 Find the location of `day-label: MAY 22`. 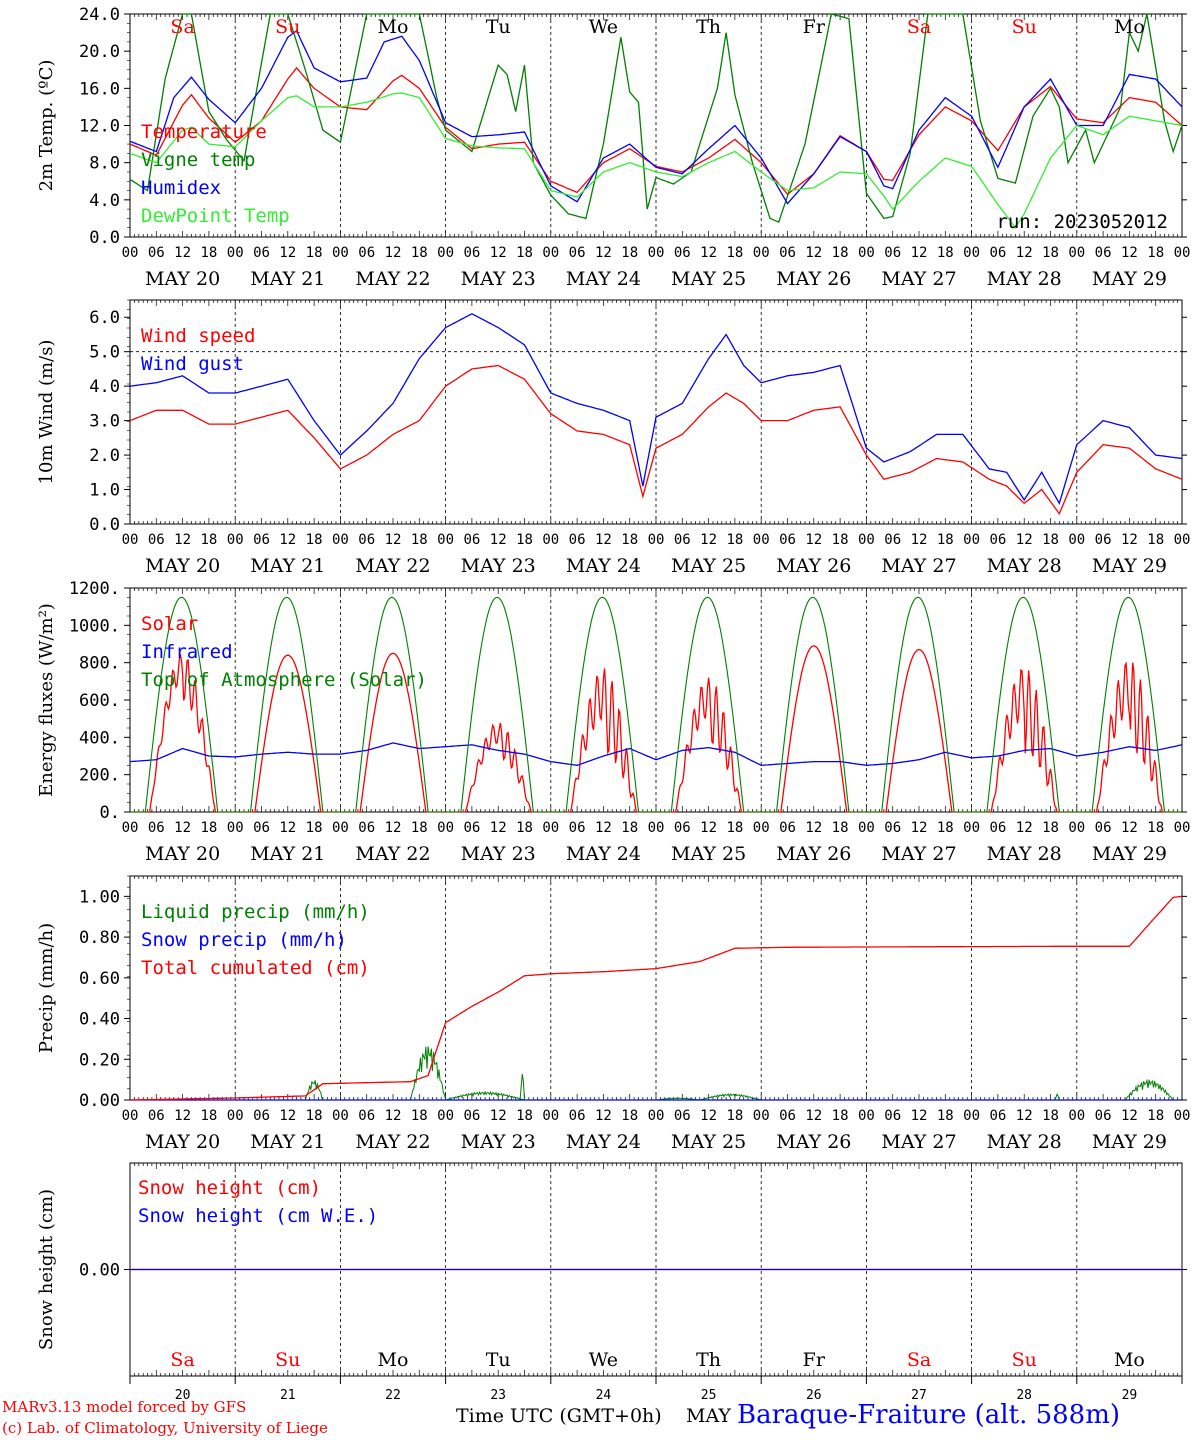

day-label: MAY 22 is located at coordinates (392, 566).